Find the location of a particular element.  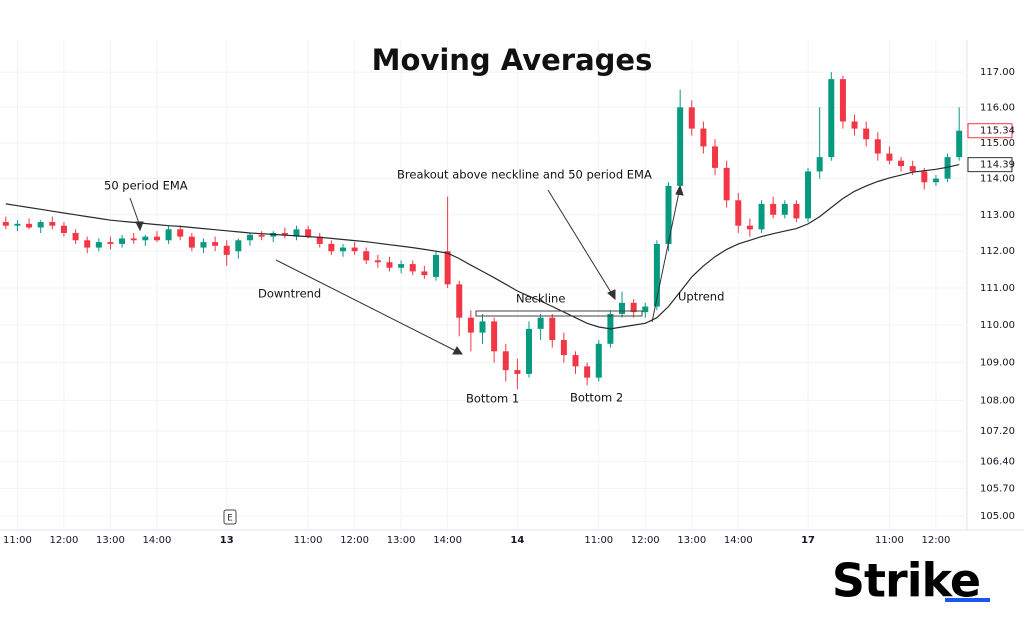

y-tick-label: 110.00 is located at coordinates (997, 325).